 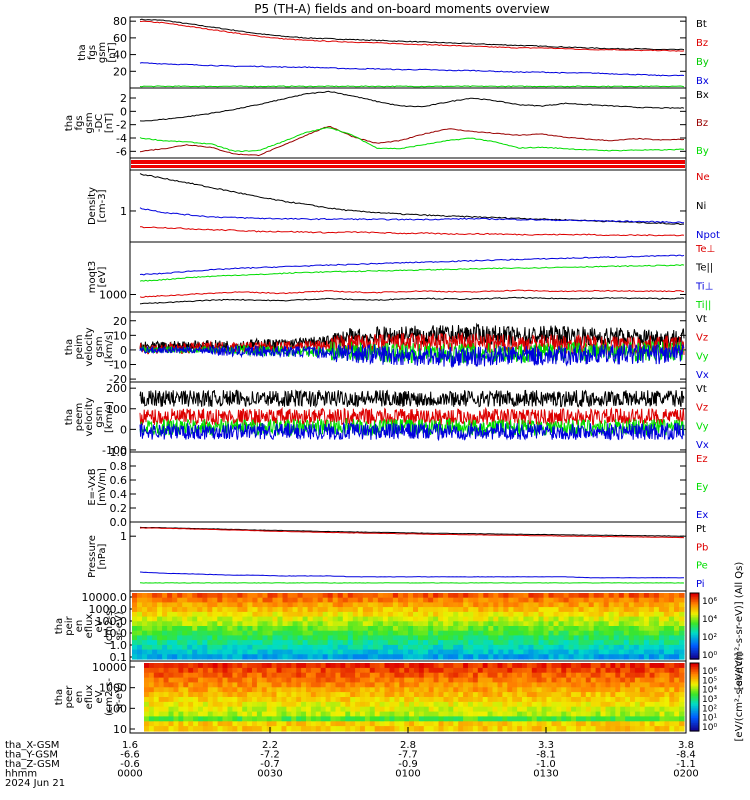 I want to click on ytick-label: 10000, so click(x=109, y=667).